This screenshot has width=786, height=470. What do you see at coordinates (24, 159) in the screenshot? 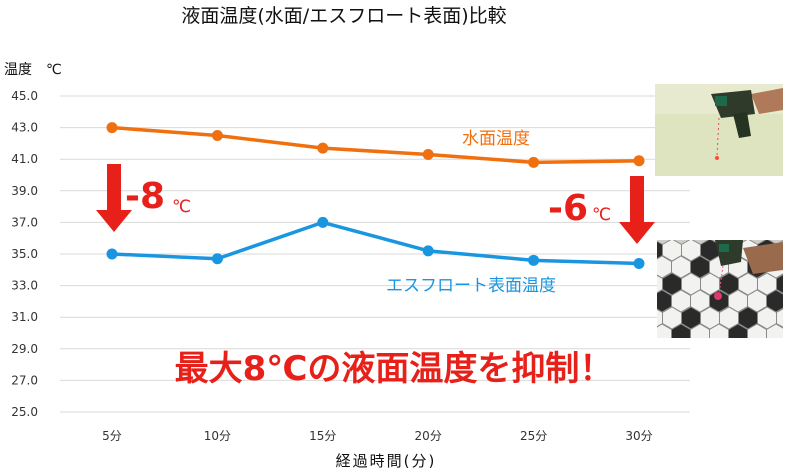
I see `y-tick-label: 41.0` at bounding box center [24, 159].